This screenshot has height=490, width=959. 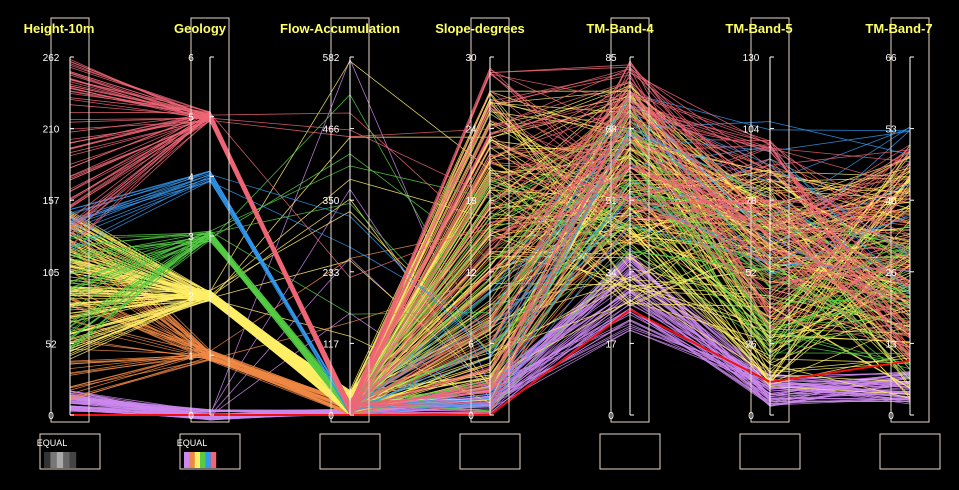 I want to click on tick-label: 68, so click(x=611, y=130).